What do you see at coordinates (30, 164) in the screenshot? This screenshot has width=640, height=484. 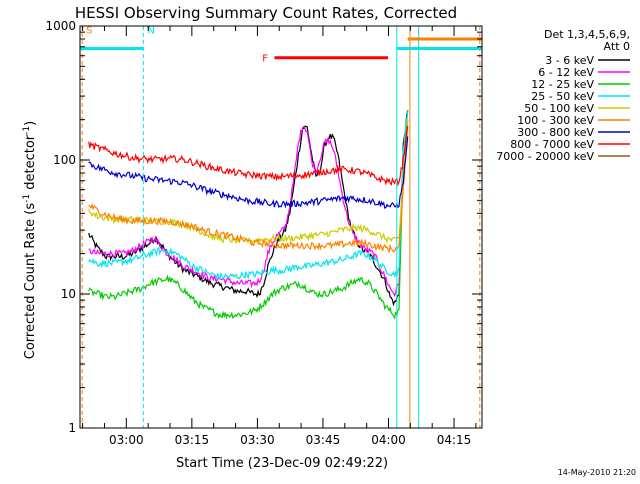 I see `y-axis-label-mid: detector` at bounding box center [30, 164].